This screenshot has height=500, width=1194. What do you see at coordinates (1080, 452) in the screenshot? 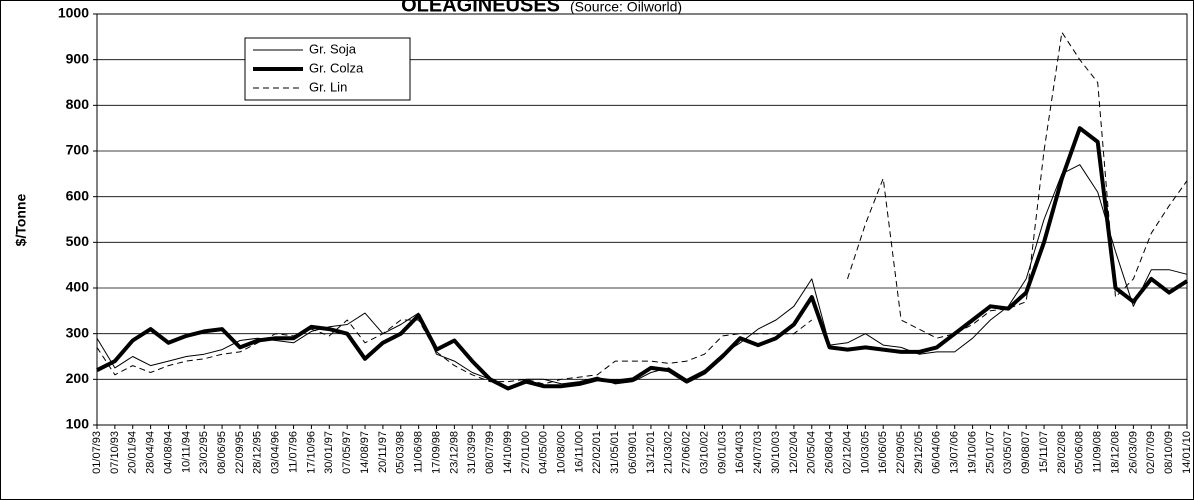
I see `x-tick-label: 05/06/08` at bounding box center [1080, 452].